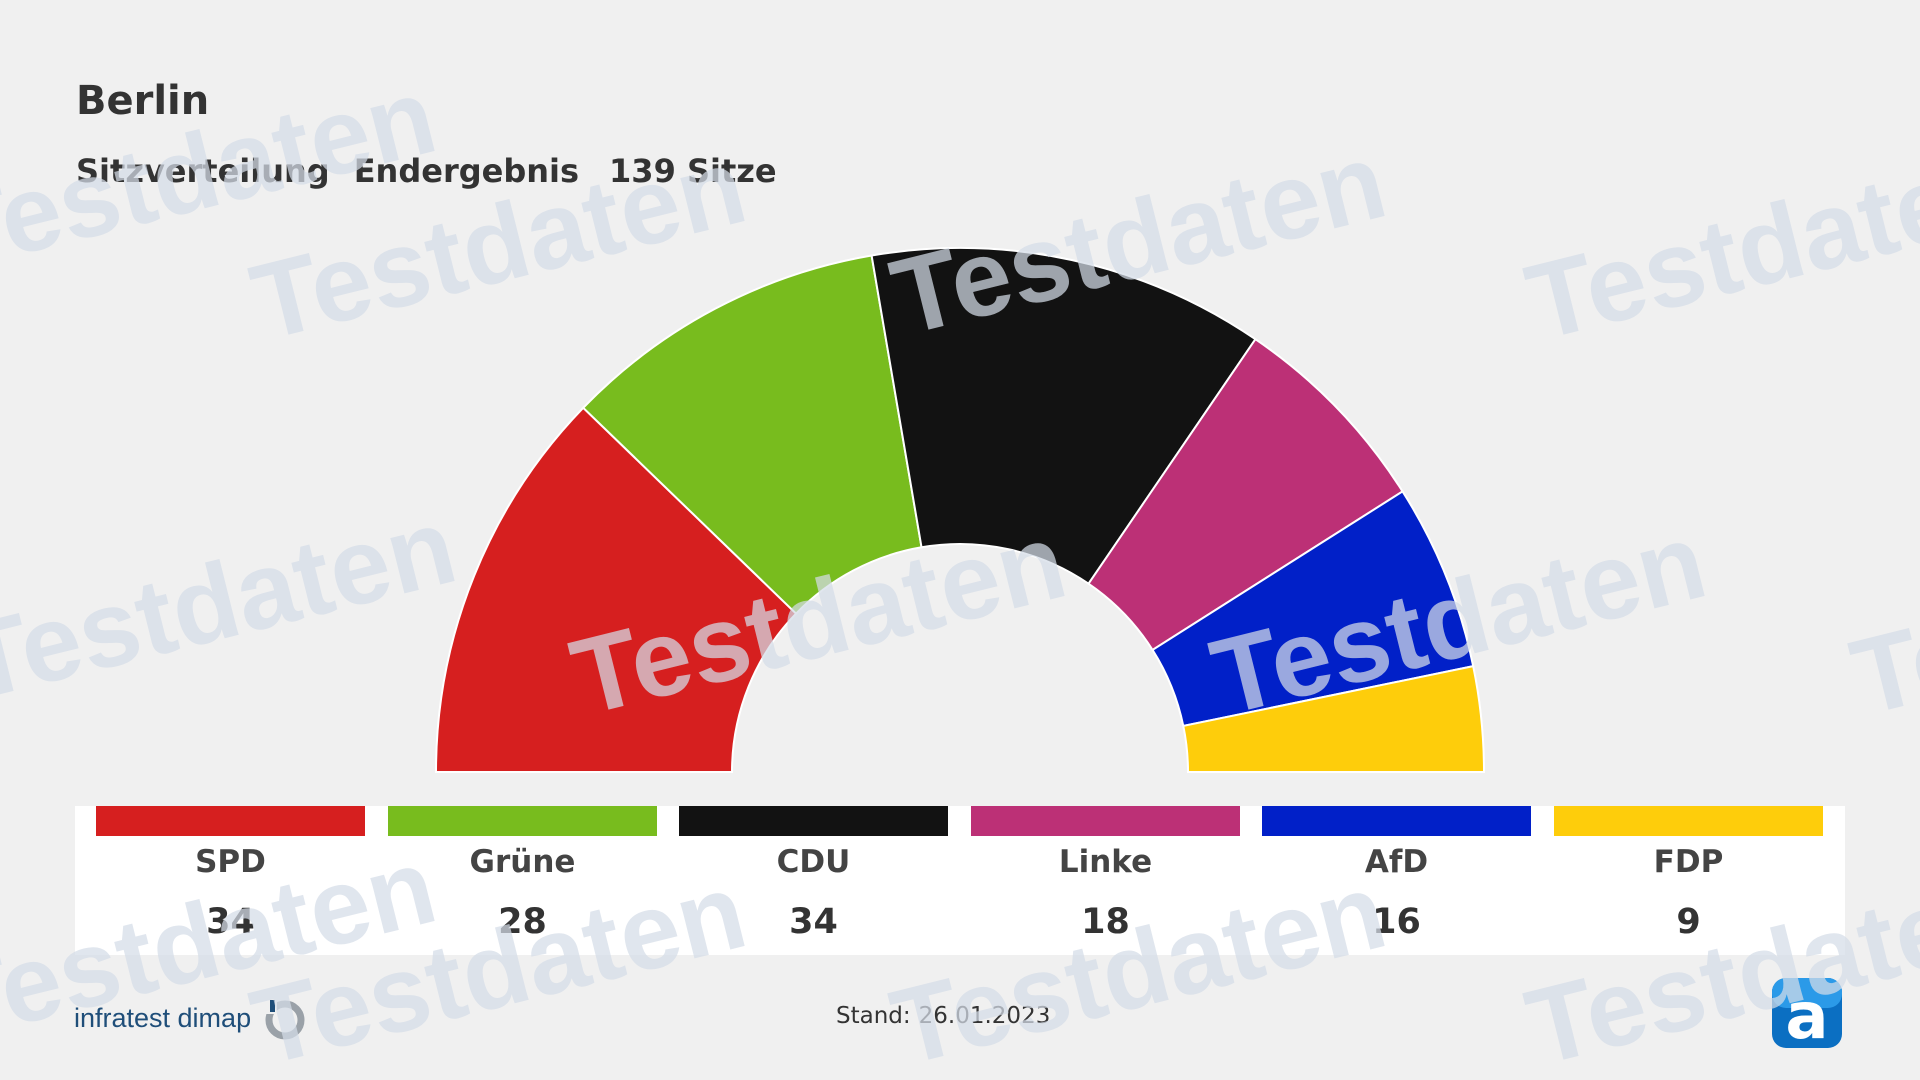  What do you see at coordinates (984, 1016) in the screenshot?
I see `stand-value: 26.01.2023` at bounding box center [984, 1016].